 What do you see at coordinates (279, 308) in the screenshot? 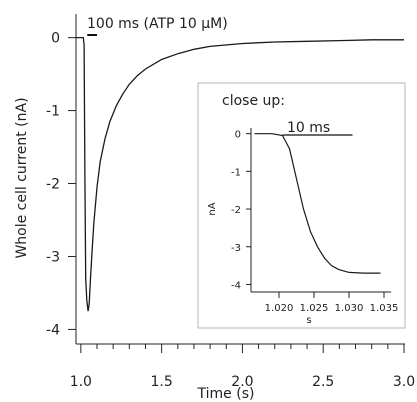
I see `inset-x-tick-label: 1.020` at bounding box center [279, 308].